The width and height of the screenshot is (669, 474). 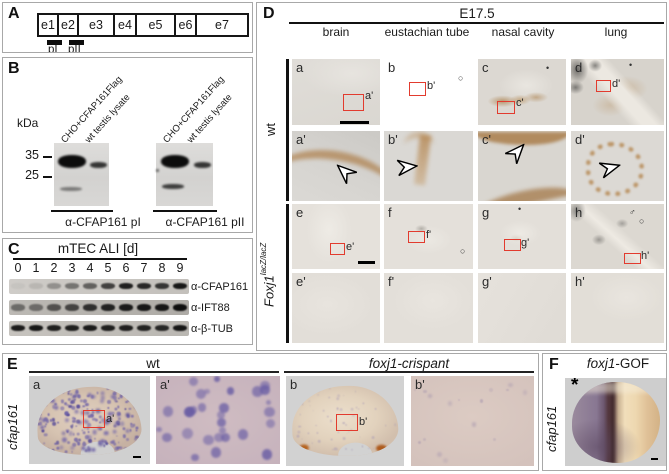 What do you see at coordinates (428, 308) in the screenshot?
I see `micrograph-mutant-eustachian-tube-zoom: f'` at bounding box center [428, 308].